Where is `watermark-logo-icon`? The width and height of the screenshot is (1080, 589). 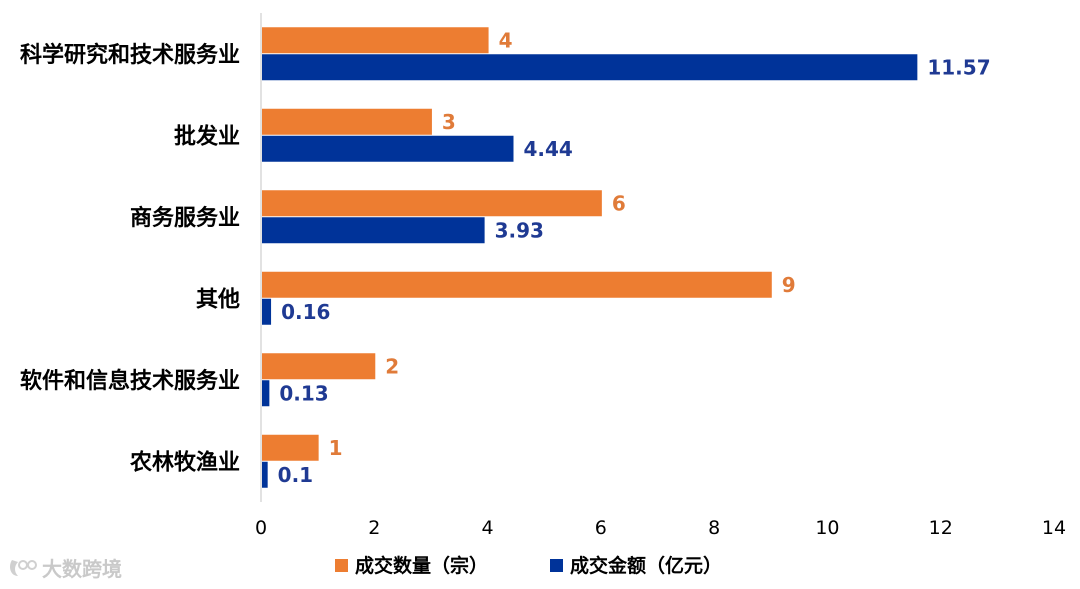
watermark-logo-icon is located at coordinates (23, 567).